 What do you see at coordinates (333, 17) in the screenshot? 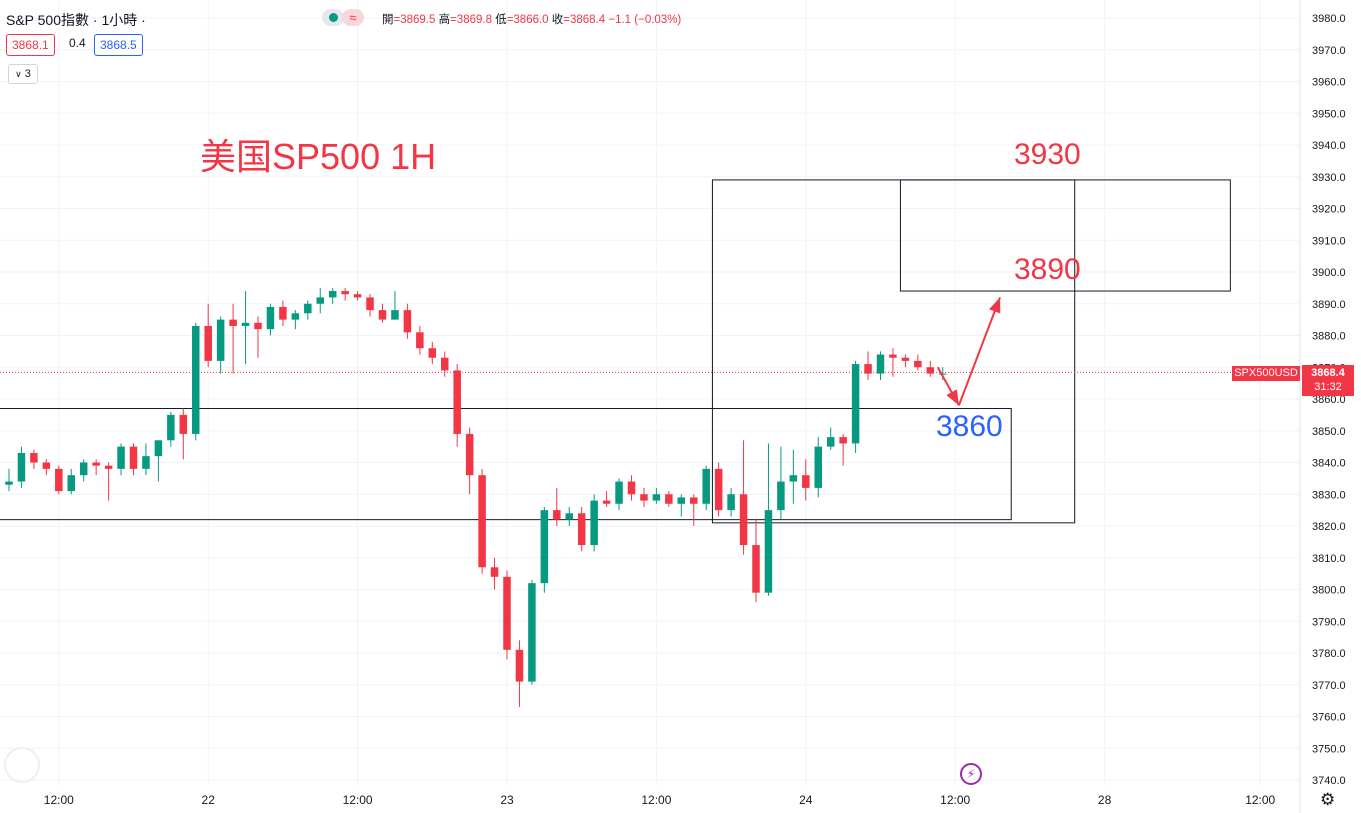
I see `toggle-dot-icon` at bounding box center [333, 17].